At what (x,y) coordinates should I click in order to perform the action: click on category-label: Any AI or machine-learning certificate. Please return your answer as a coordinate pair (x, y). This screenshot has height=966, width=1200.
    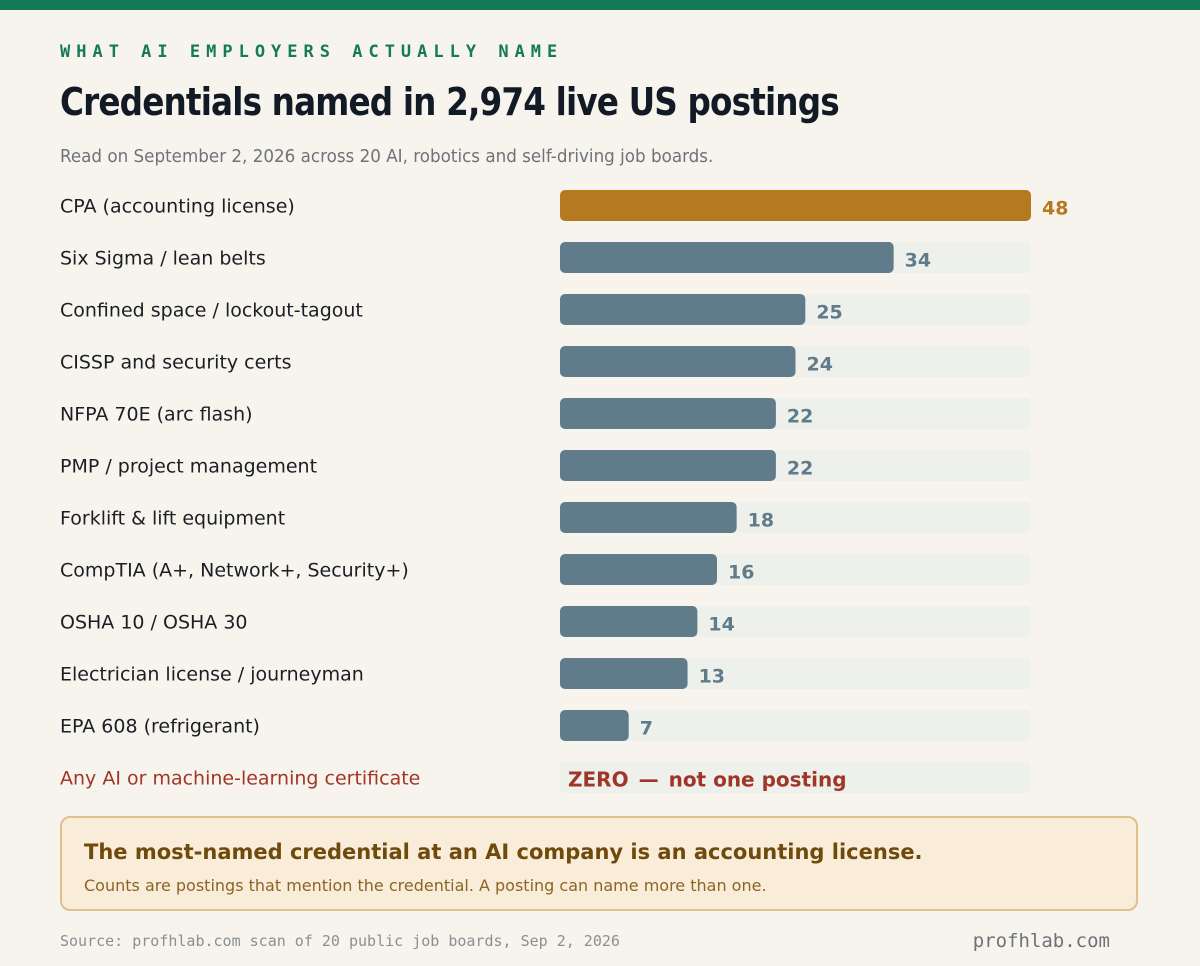
    Looking at the image, I should click on (240, 779).